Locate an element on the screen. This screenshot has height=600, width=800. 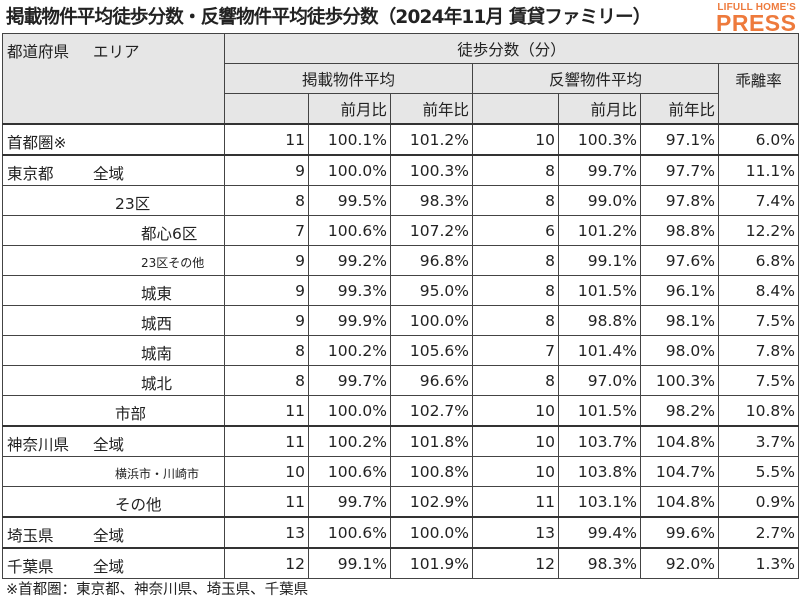
divergence-rate: 0.9% is located at coordinates (758, 502).